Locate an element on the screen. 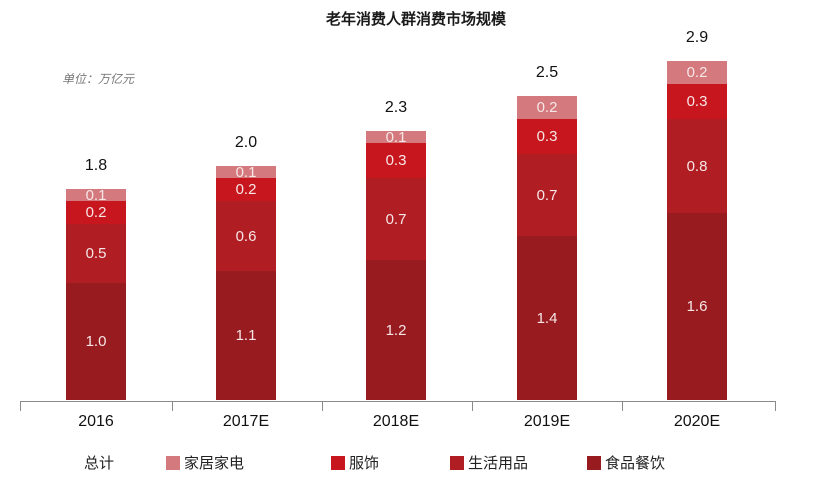 The image size is (832, 484). stacked-bar: 1.0 0.5 0.2 0.1 is located at coordinates (96, 293).